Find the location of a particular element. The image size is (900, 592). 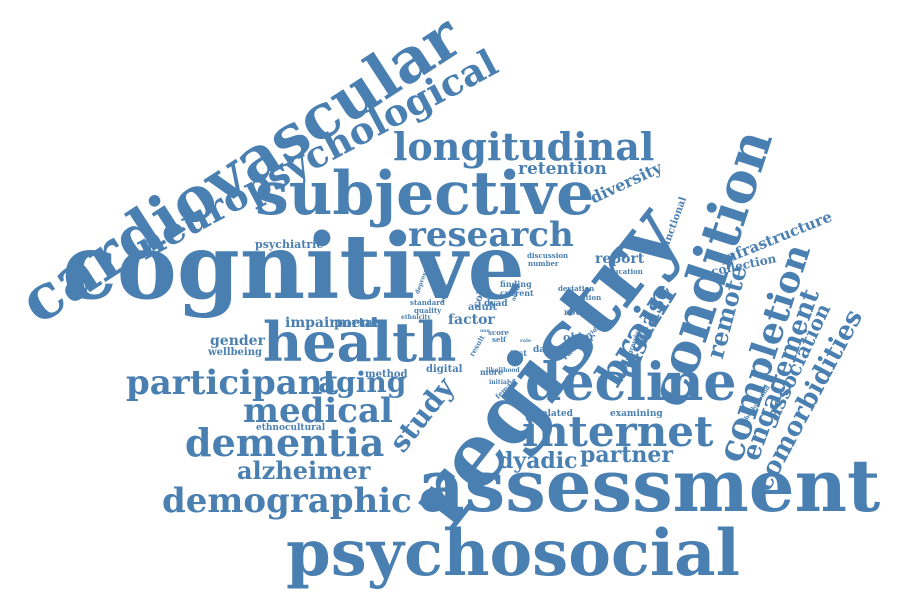

word-retention: retention is located at coordinates (562, 169).